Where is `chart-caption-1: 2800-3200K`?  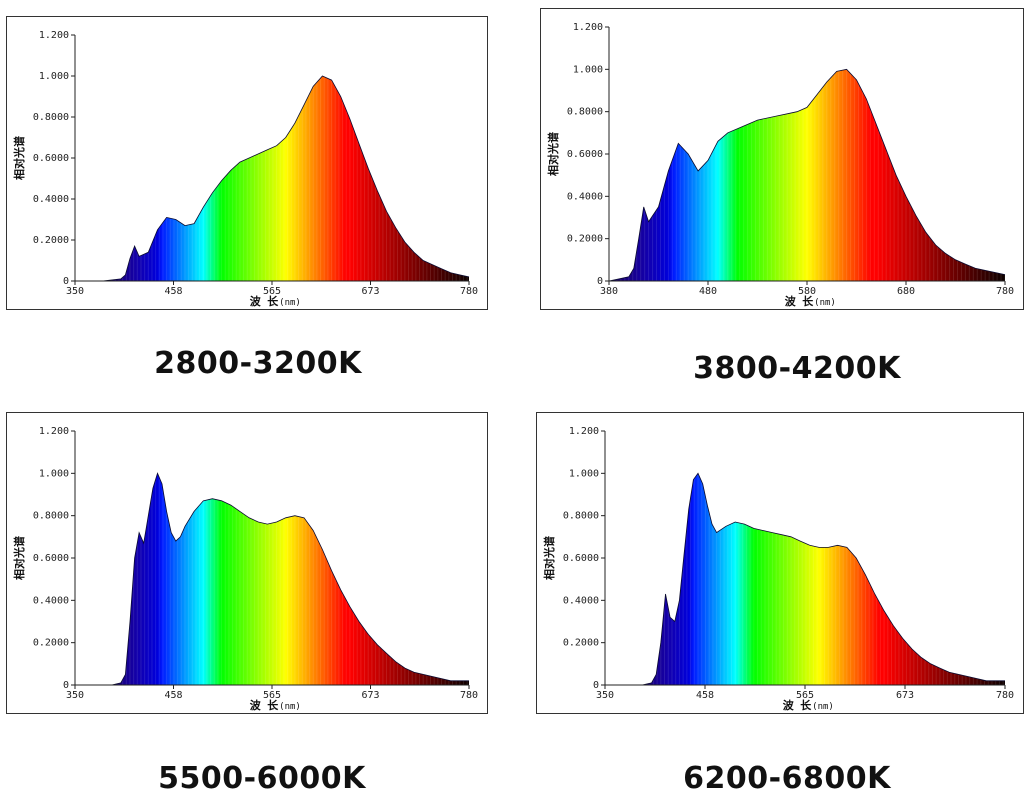 chart-caption-1: 2800-3200K is located at coordinates (258, 363).